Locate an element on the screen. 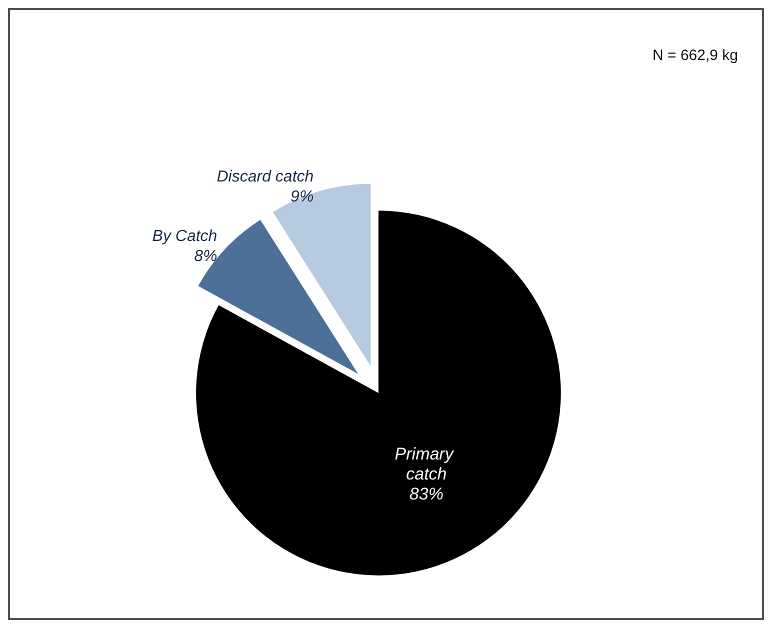 This screenshot has height=629, width=774. data-label: 8% is located at coordinates (206, 256).